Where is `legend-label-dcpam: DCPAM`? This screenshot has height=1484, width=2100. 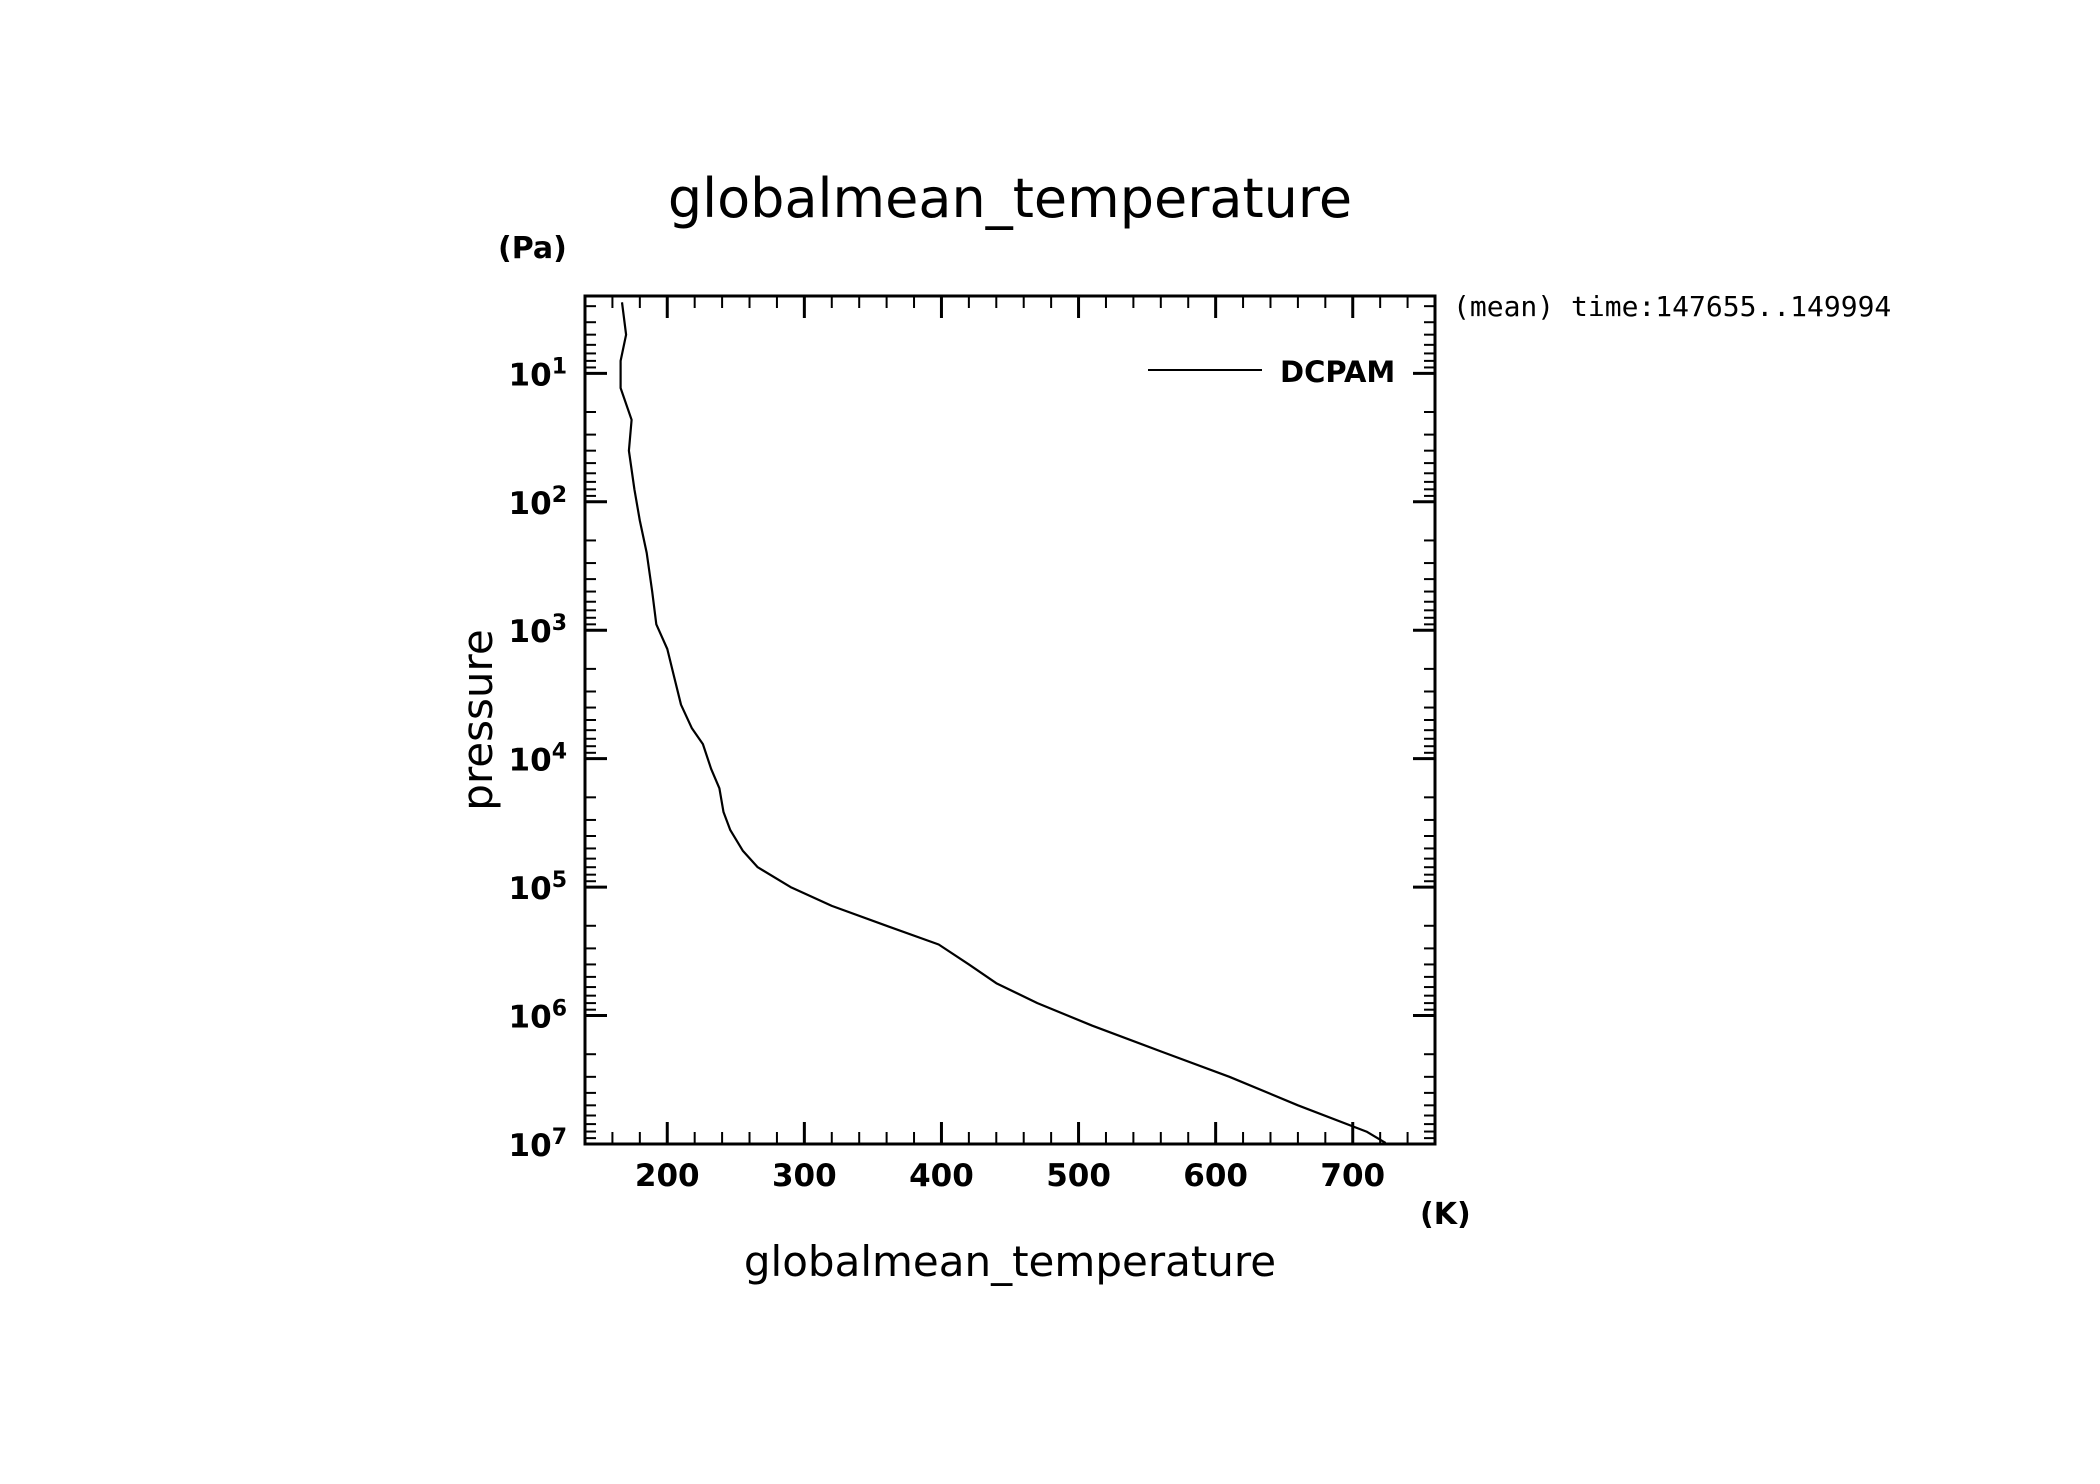 legend-label-dcpam: DCPAM is located at coordinates (1337, 372).